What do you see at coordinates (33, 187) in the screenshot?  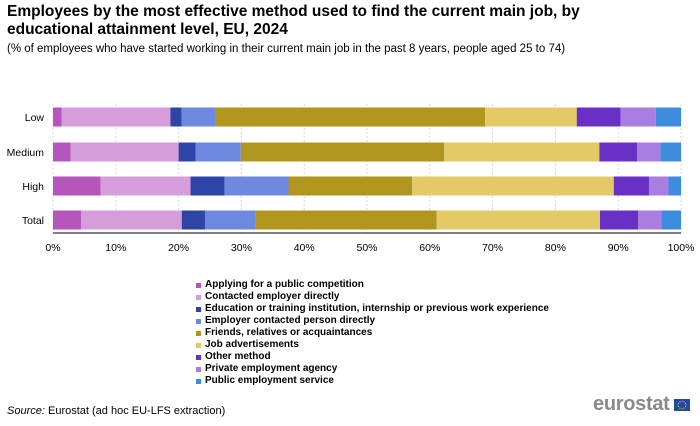 I see `category-label: High` at bounding box center [33, 187].